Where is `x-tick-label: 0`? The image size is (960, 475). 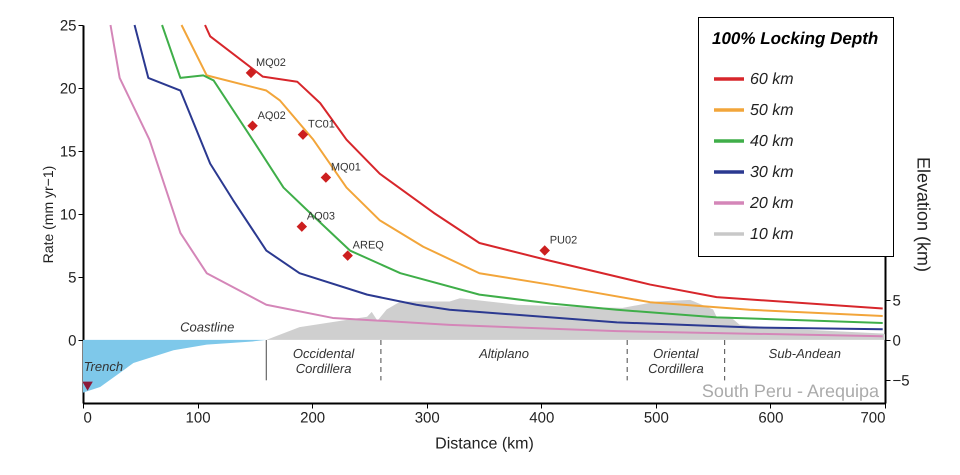
x-tick-label: 0 is located at coordinates (88, 418).